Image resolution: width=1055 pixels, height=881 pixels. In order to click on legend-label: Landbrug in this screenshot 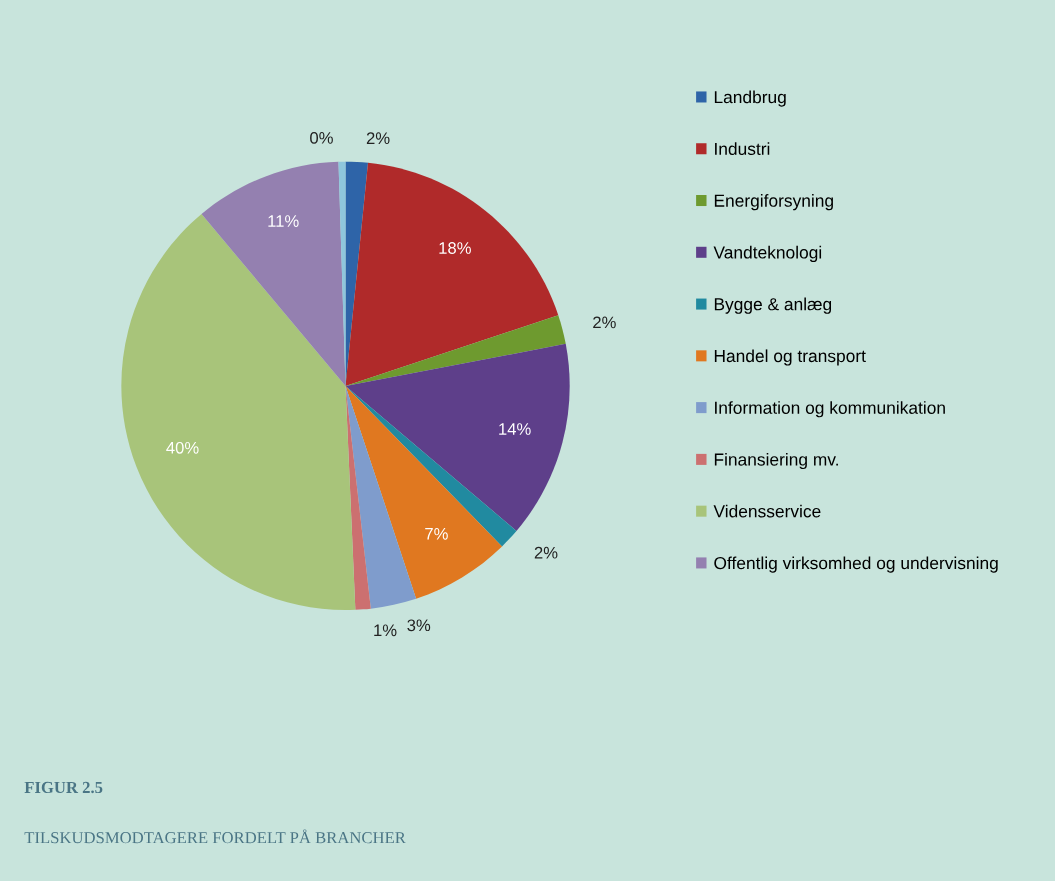, I will do `click(750, 98)`.